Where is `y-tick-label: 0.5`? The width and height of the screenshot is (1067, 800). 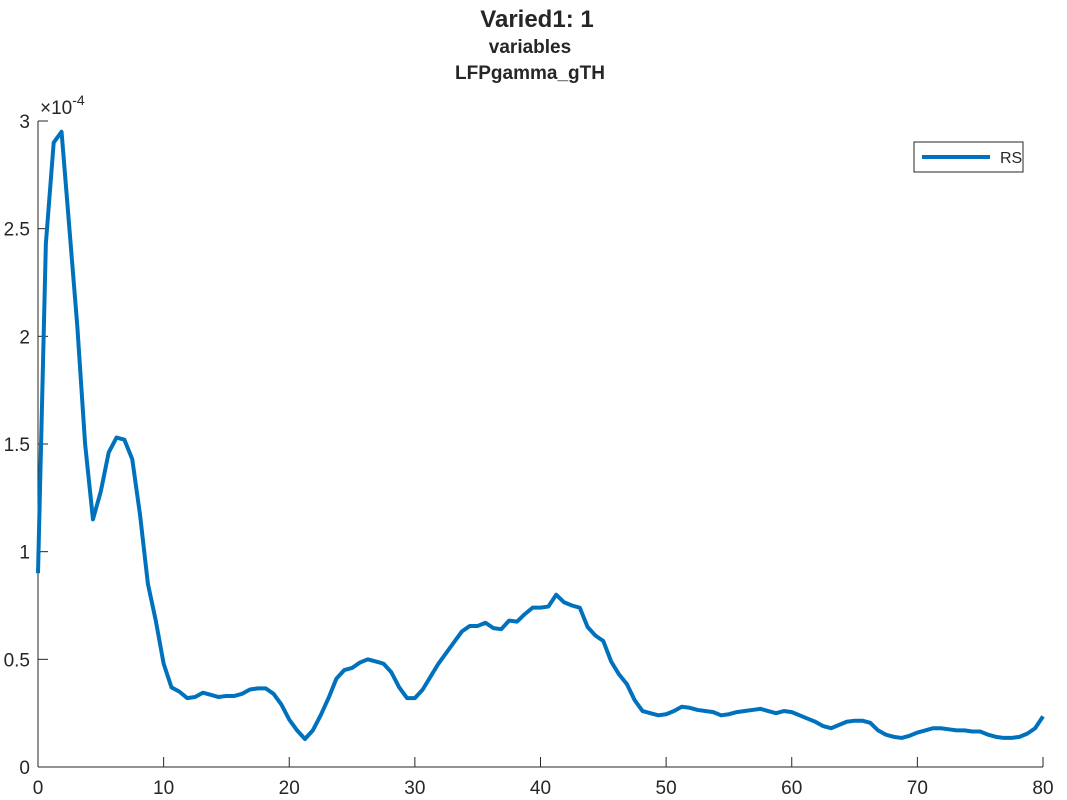 y-tick-label: 0.5 is located at coordinates (17, 660).